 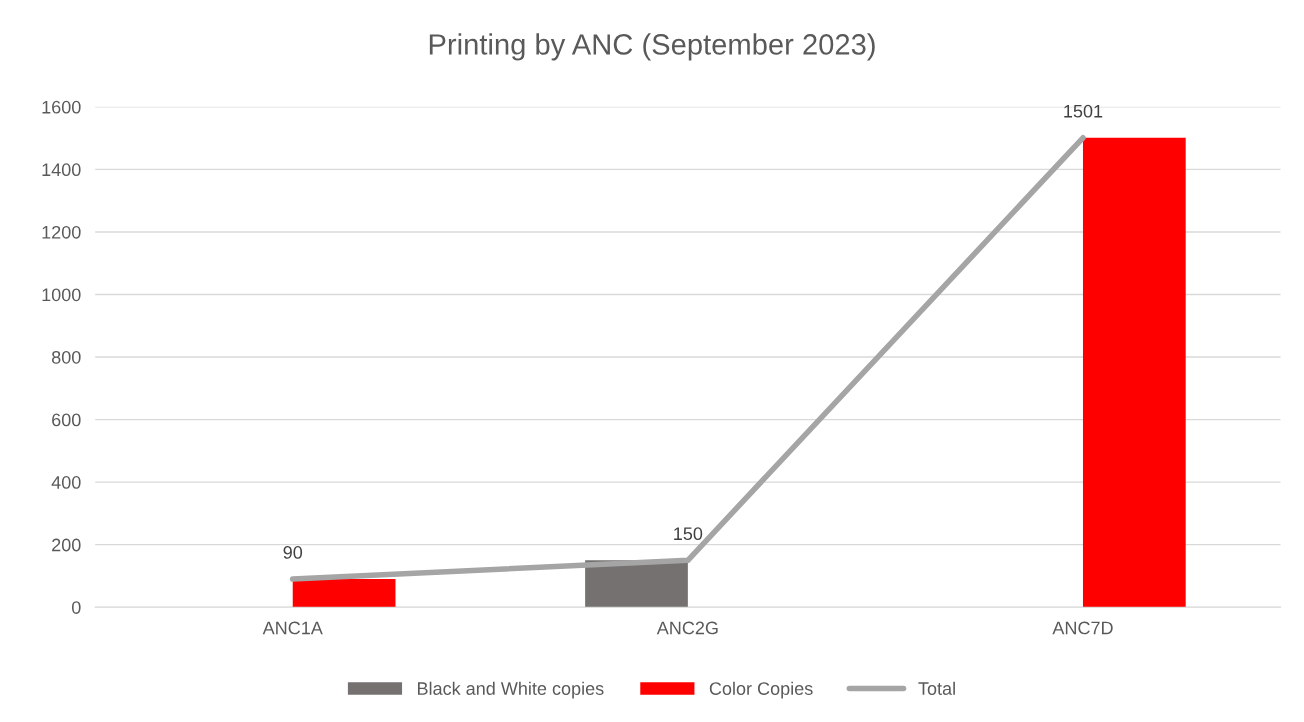 I want to click on data-label: 90, so click(x=293, y=552).